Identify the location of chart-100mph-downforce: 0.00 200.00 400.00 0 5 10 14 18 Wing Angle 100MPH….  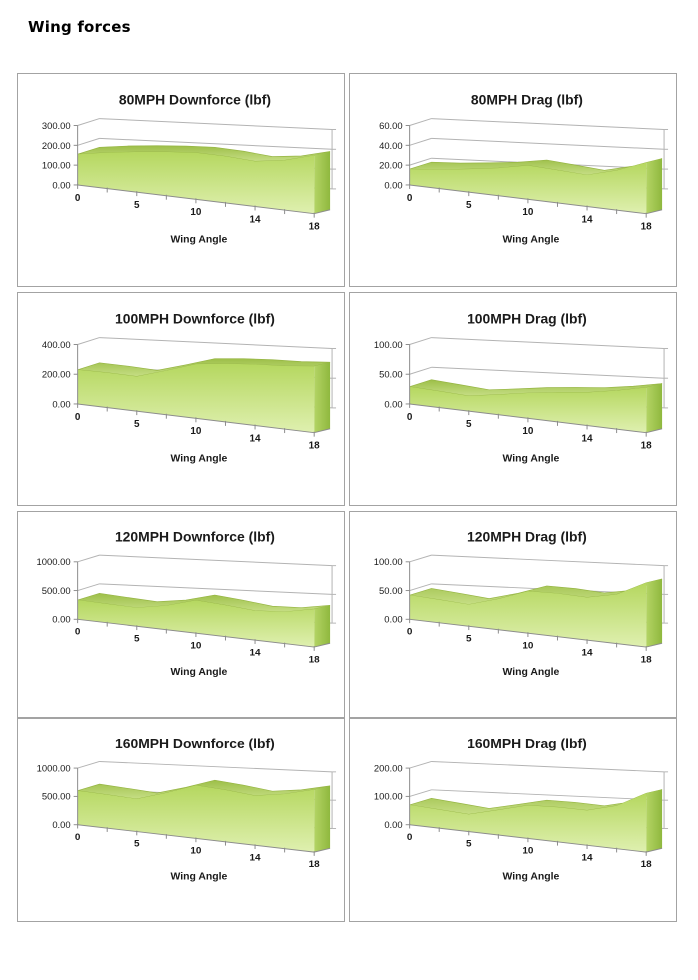
(181, 399).